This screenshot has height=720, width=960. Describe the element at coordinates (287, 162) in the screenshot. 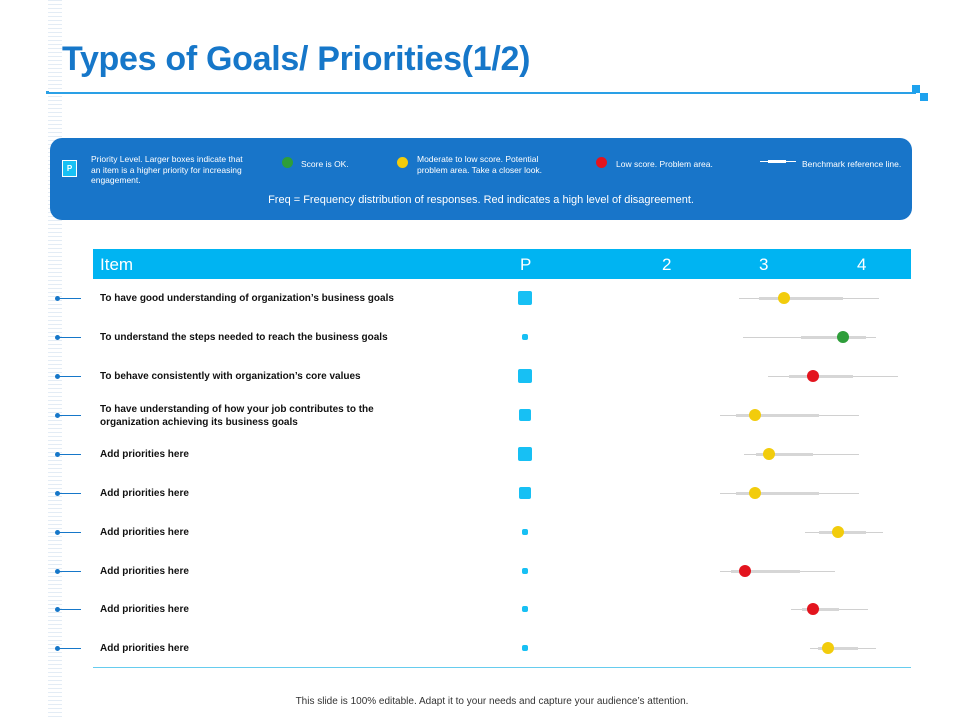

I see `ok-dot-icon` at that location.